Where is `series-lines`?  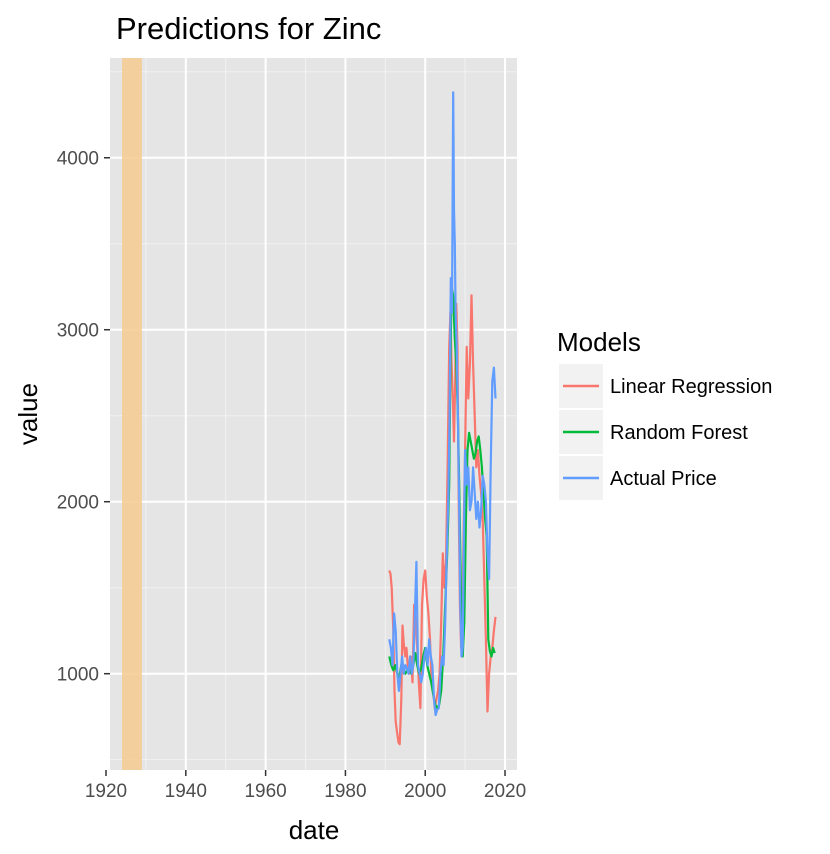 series-lines is located at coordinates (442, 418).